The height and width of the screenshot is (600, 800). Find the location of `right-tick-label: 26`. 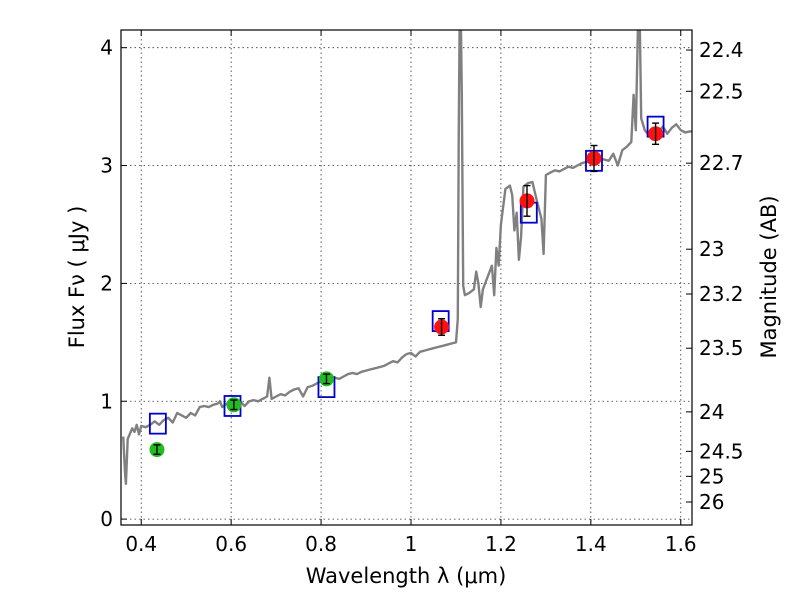

right-tick-label: 26 is located at coordinates (711, 502).